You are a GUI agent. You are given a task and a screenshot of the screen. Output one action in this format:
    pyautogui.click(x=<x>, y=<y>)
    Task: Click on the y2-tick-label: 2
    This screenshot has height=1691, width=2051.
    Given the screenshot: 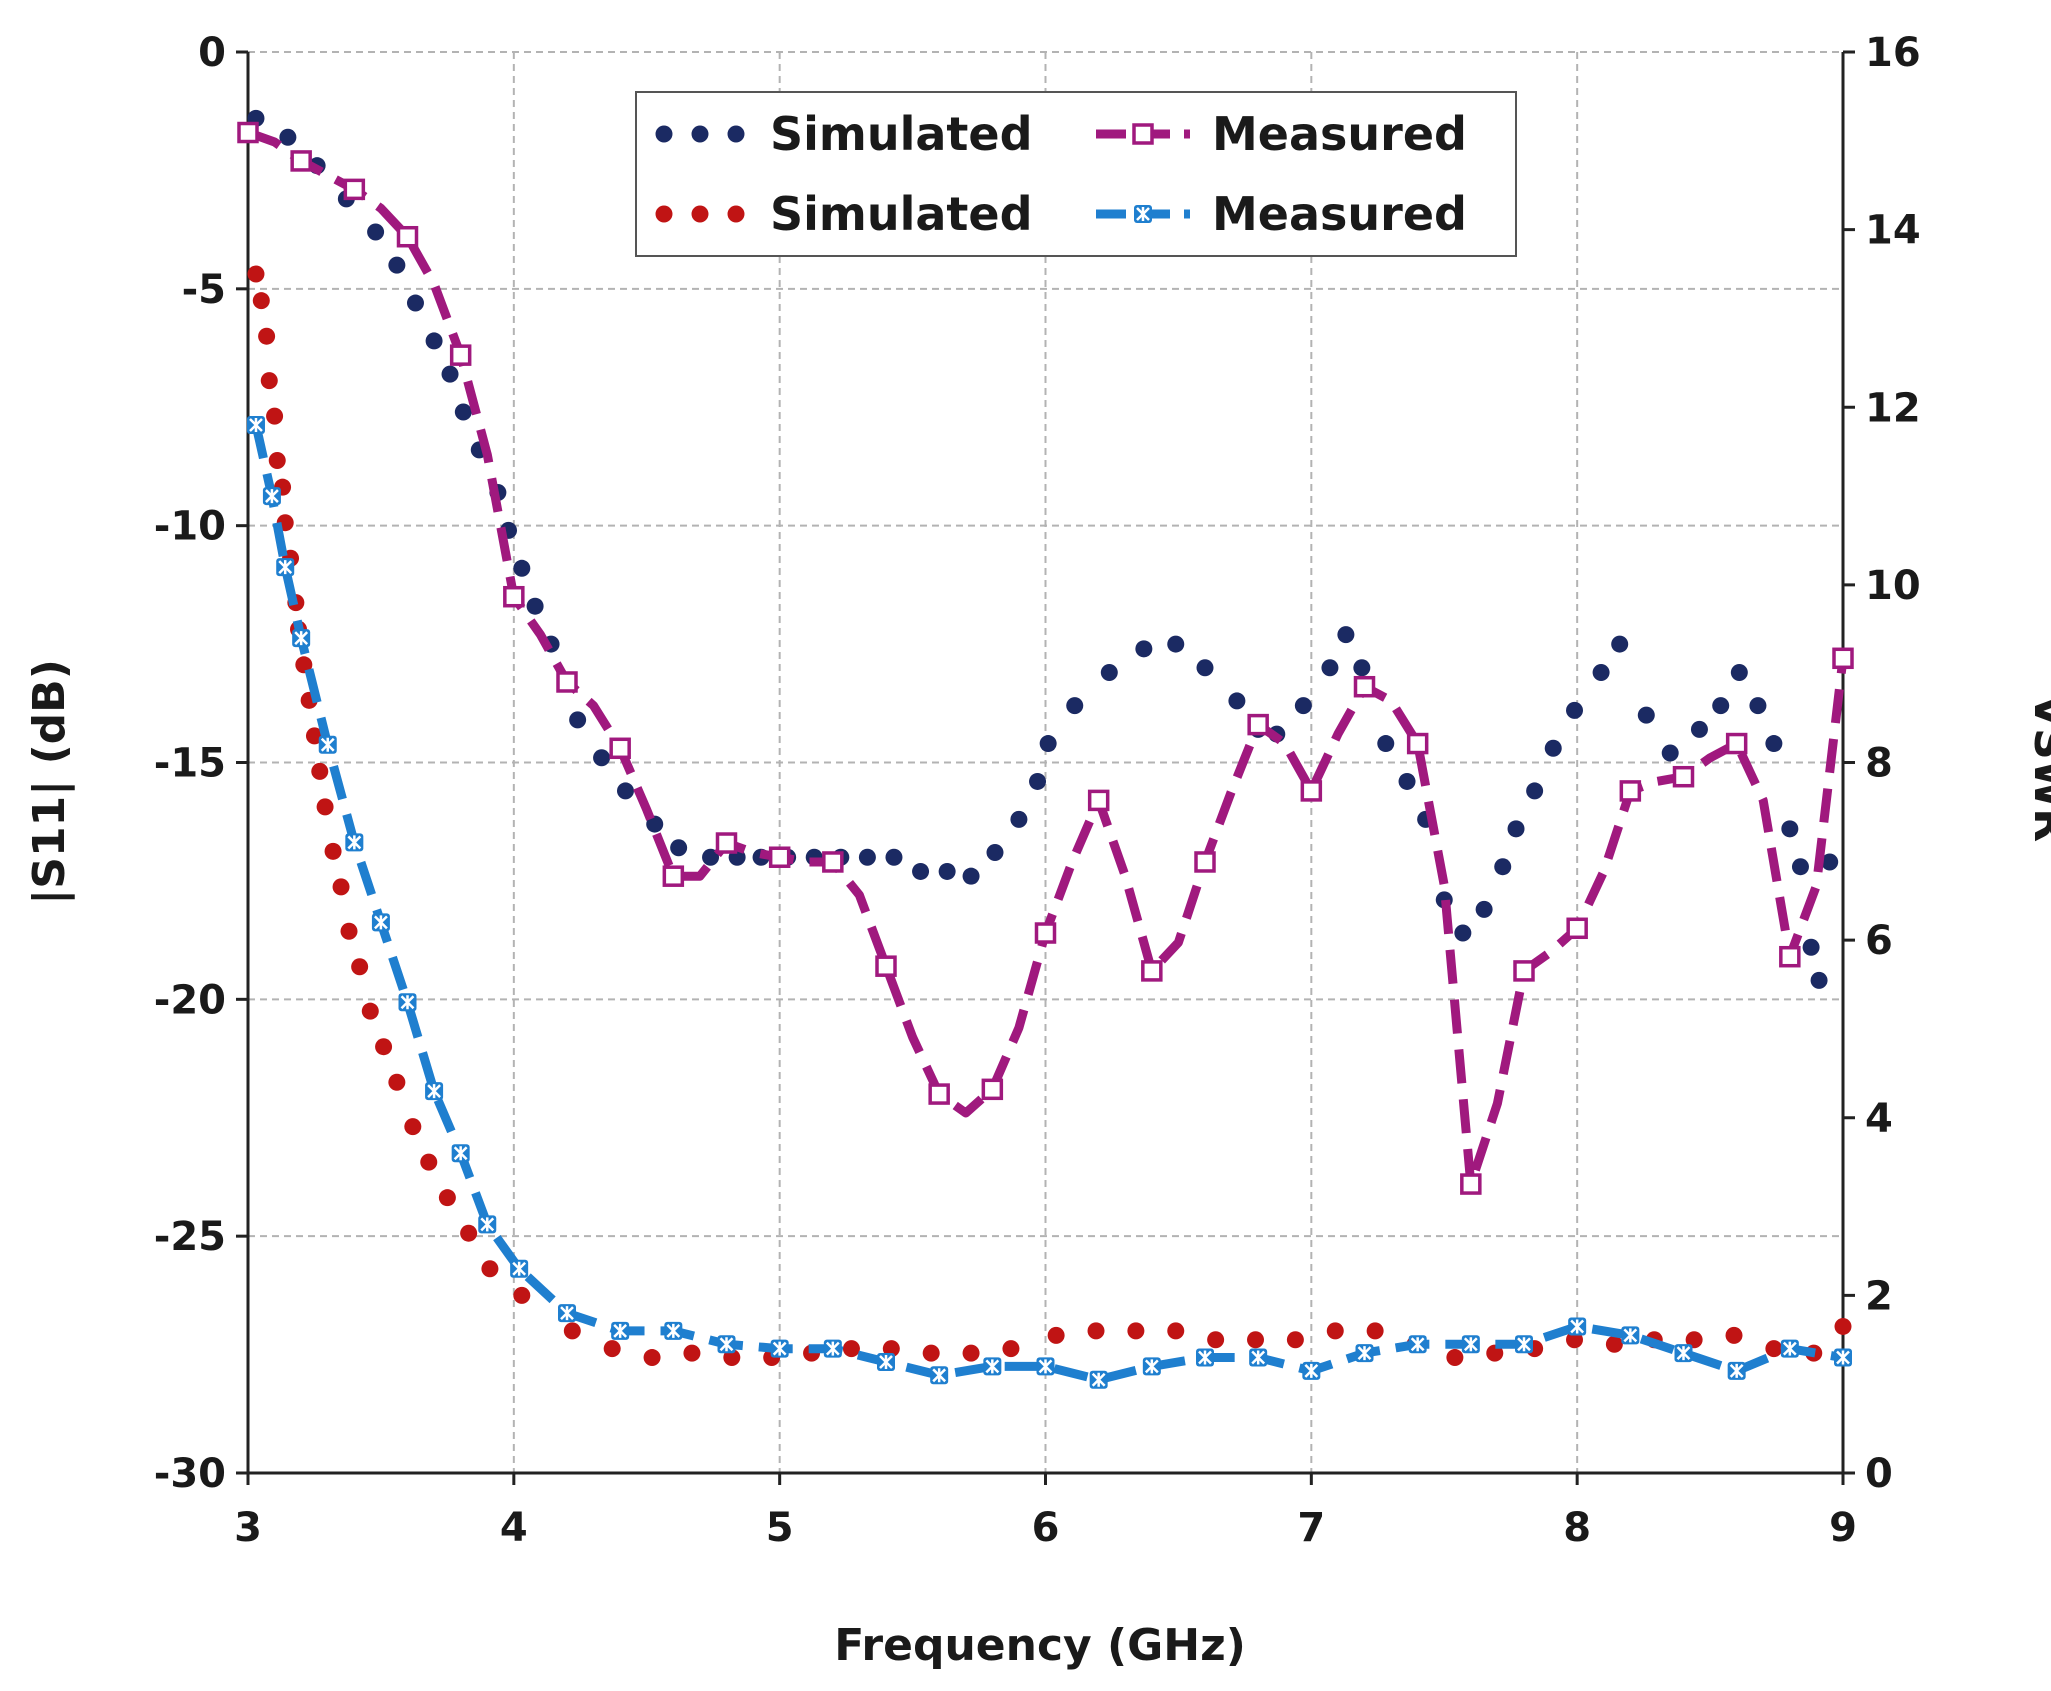 What is the action you would take?
    pyautogui.click(x=1879, y=1296)
    